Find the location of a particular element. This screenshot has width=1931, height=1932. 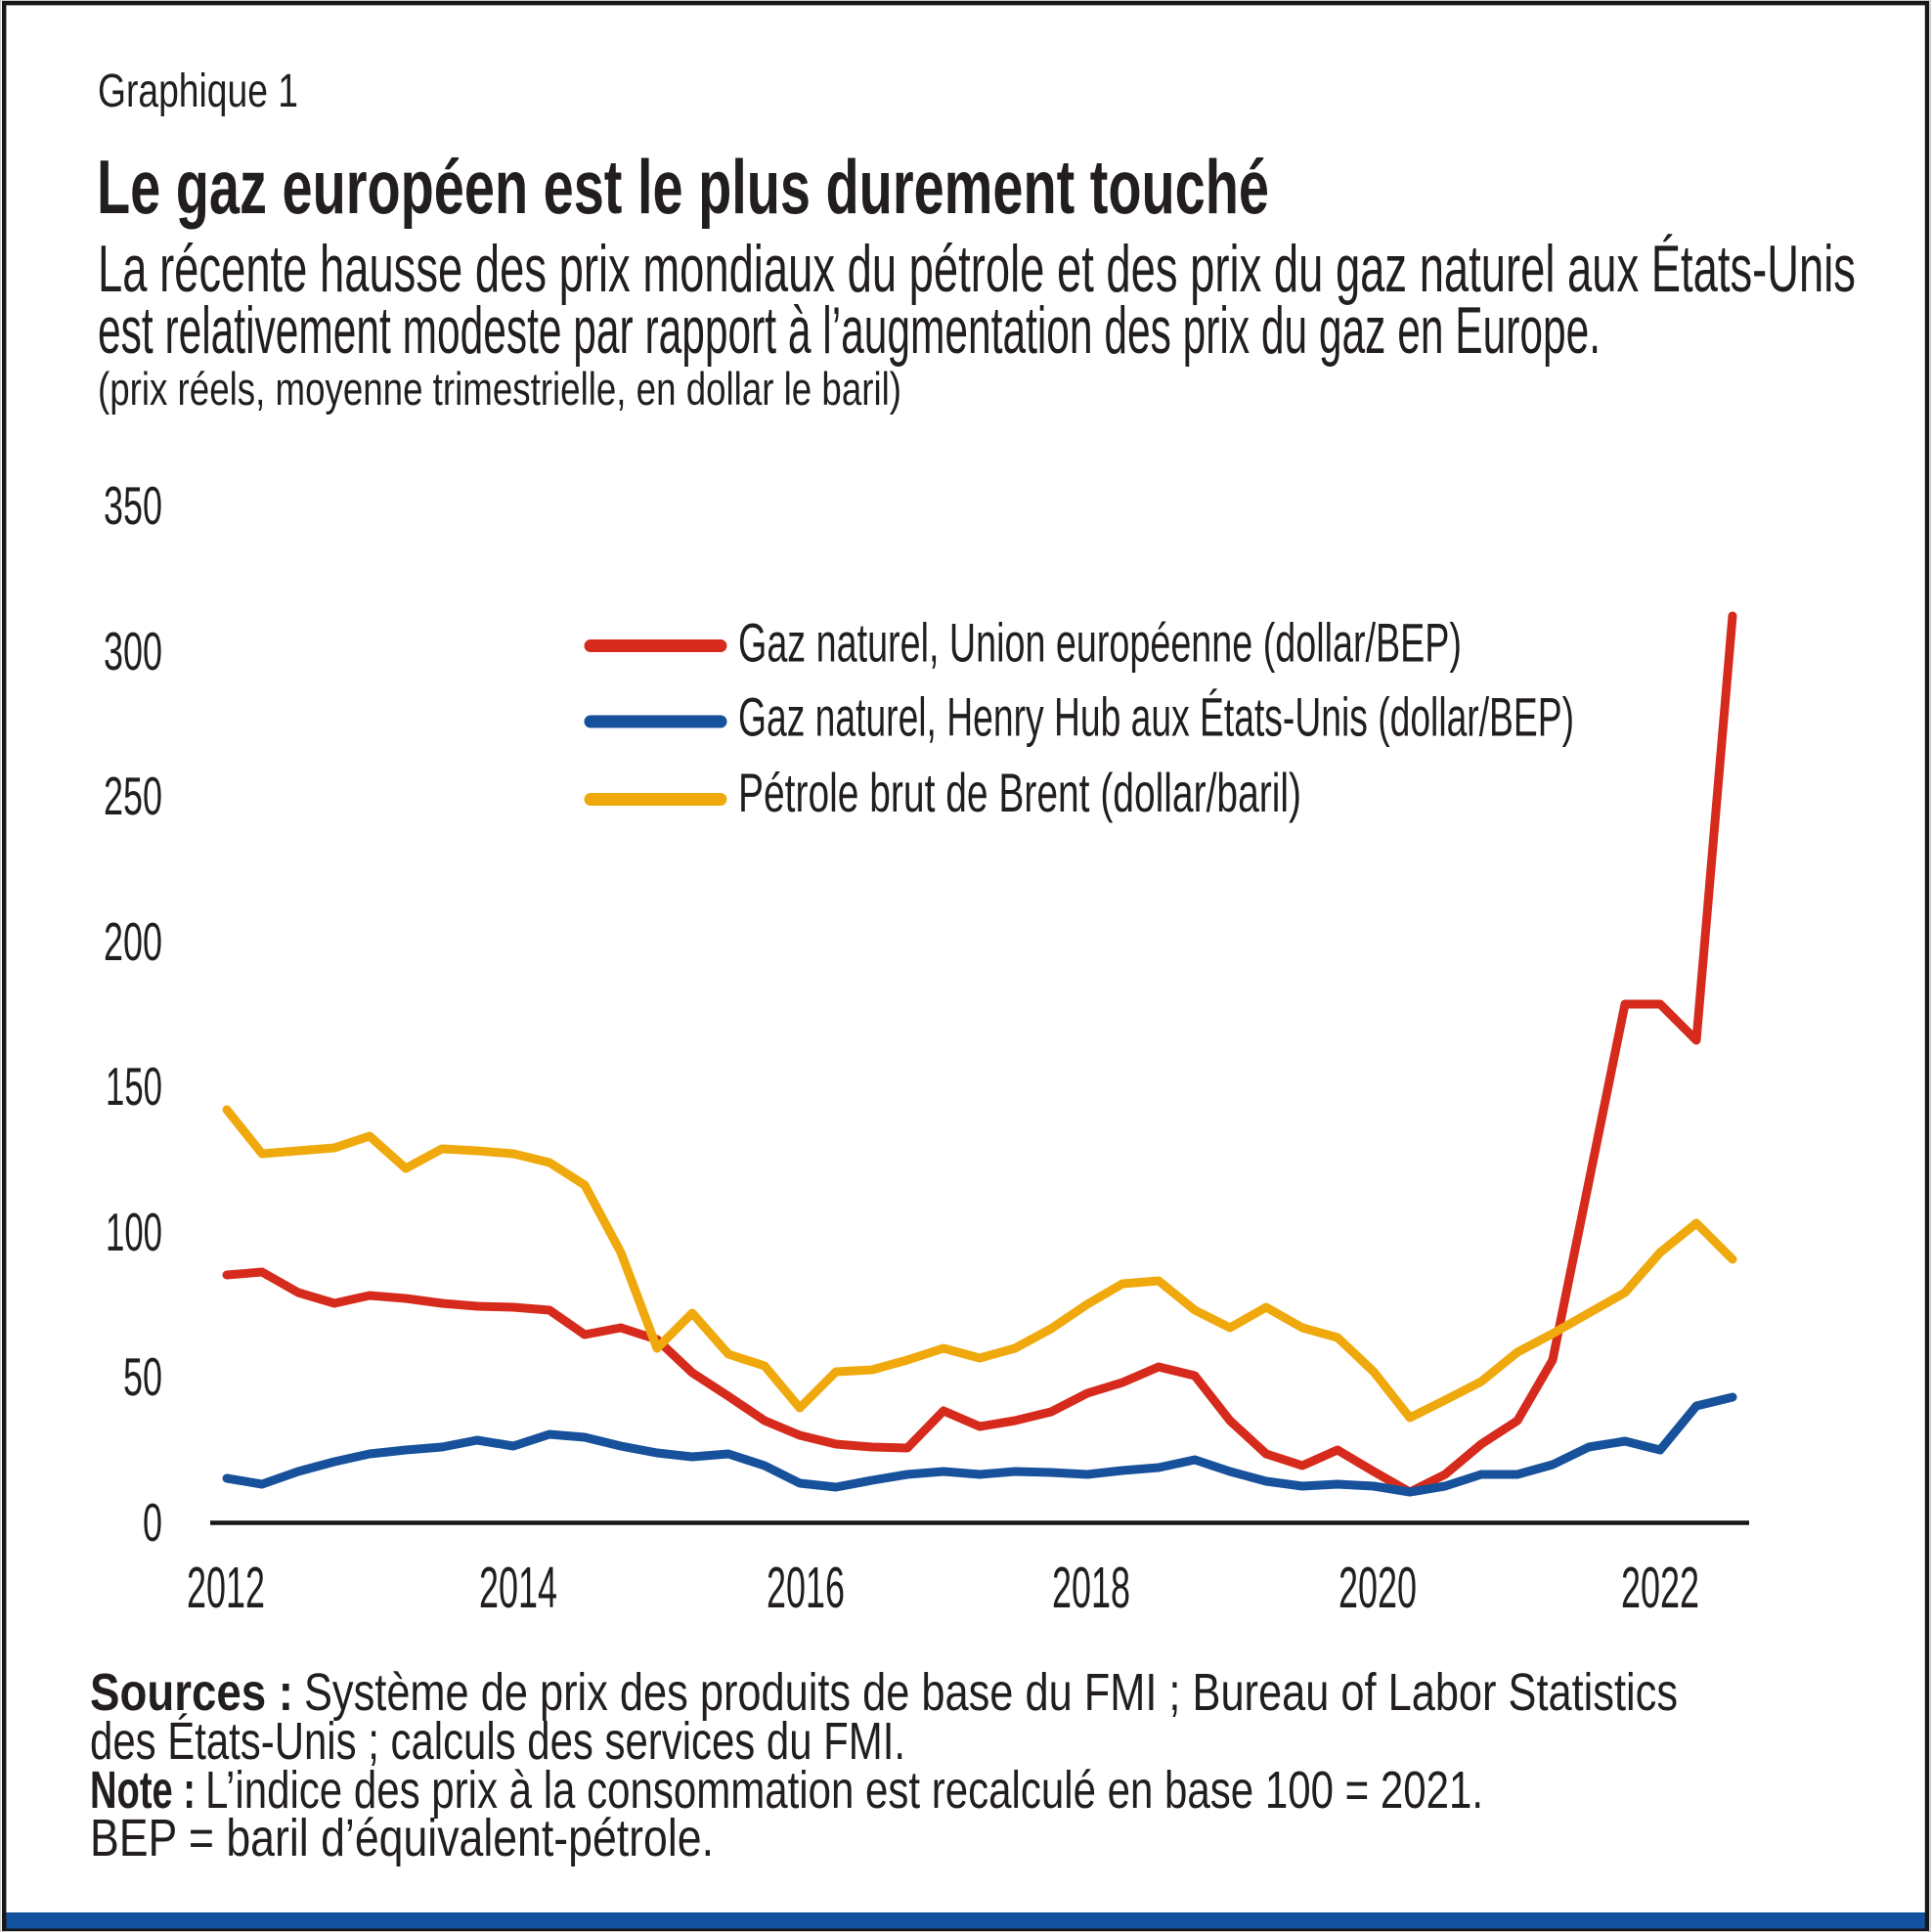

svg-text:BEP = baril d’équivalent-pétro: BEP = baril d’équivalent-pétrole. is located at coordinates (402, 1838).